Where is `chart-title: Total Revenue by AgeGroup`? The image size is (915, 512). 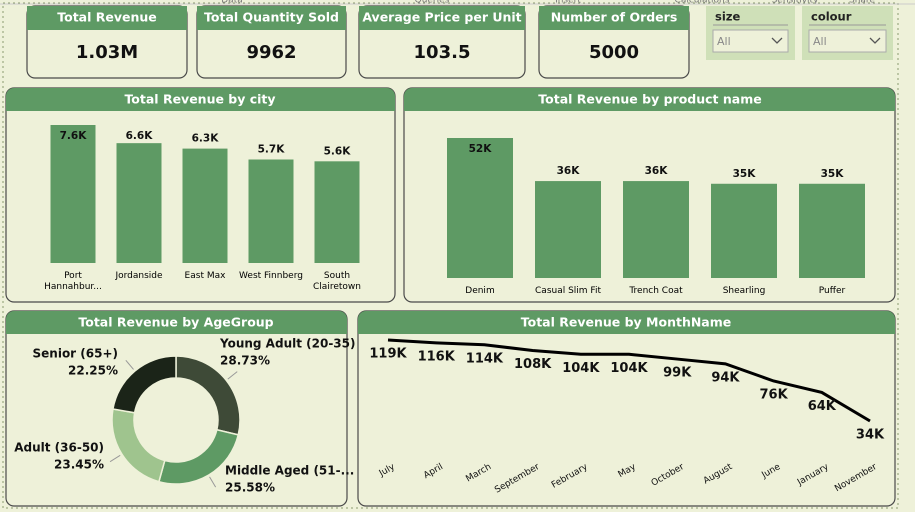 chart-title: Total Revenue by AgeGroup is located at coordinates (175, 322).